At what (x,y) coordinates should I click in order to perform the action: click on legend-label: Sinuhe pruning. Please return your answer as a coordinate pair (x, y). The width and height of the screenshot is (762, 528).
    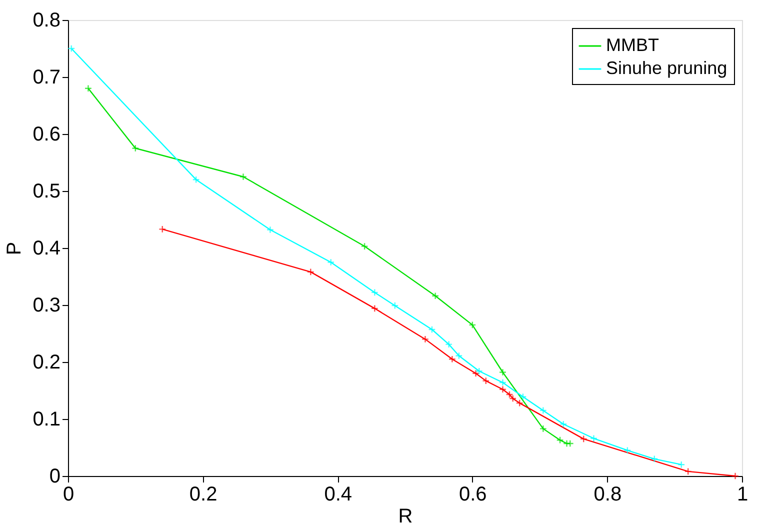
    Looking at the image, I should click on (667, 68).